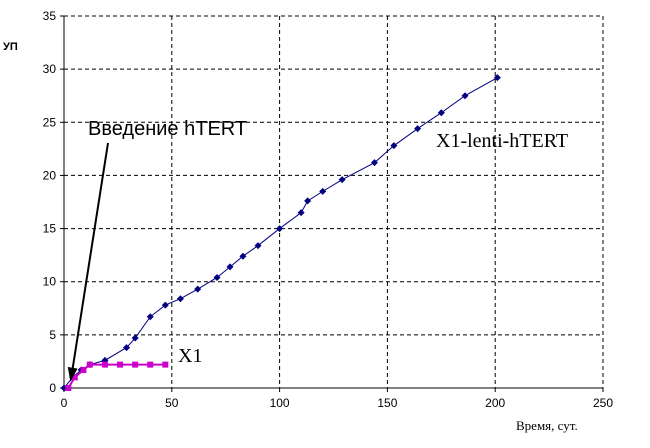 Image resolution: width=650 pixels, height=448 pixels. What do you see at coordinates (167, 129) in the screenshot?
I see `annotation-htert: Введение hTERT` at bounding box center [167, 129].